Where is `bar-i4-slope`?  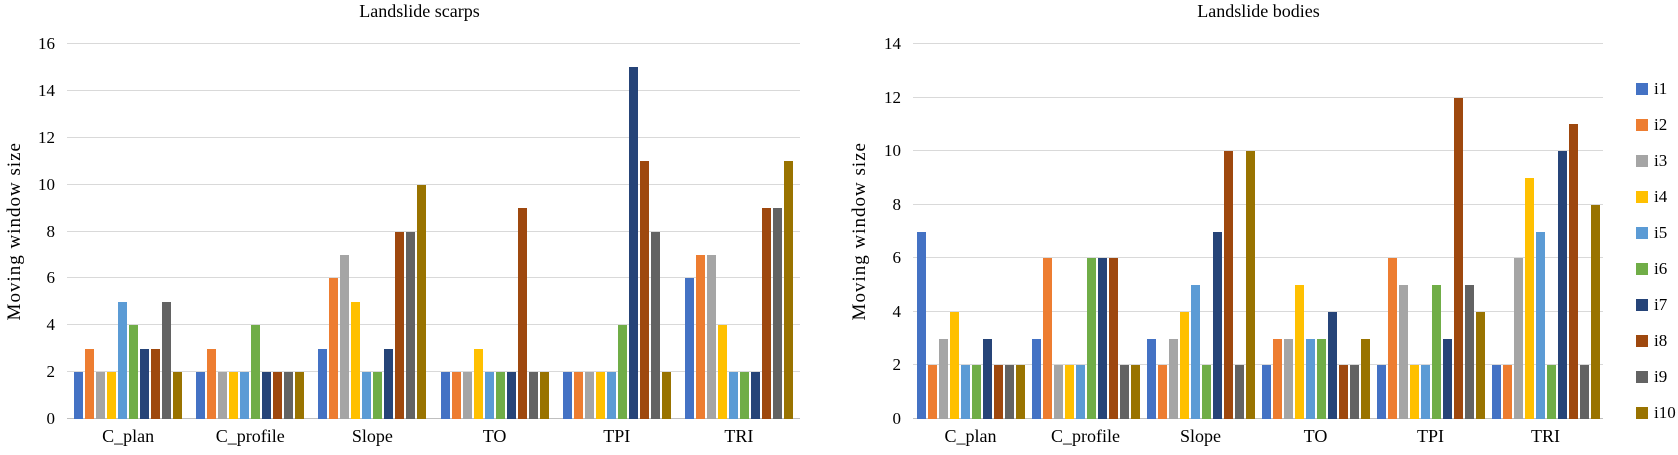
bar-i4-slope is located at coordinates (356, 360).